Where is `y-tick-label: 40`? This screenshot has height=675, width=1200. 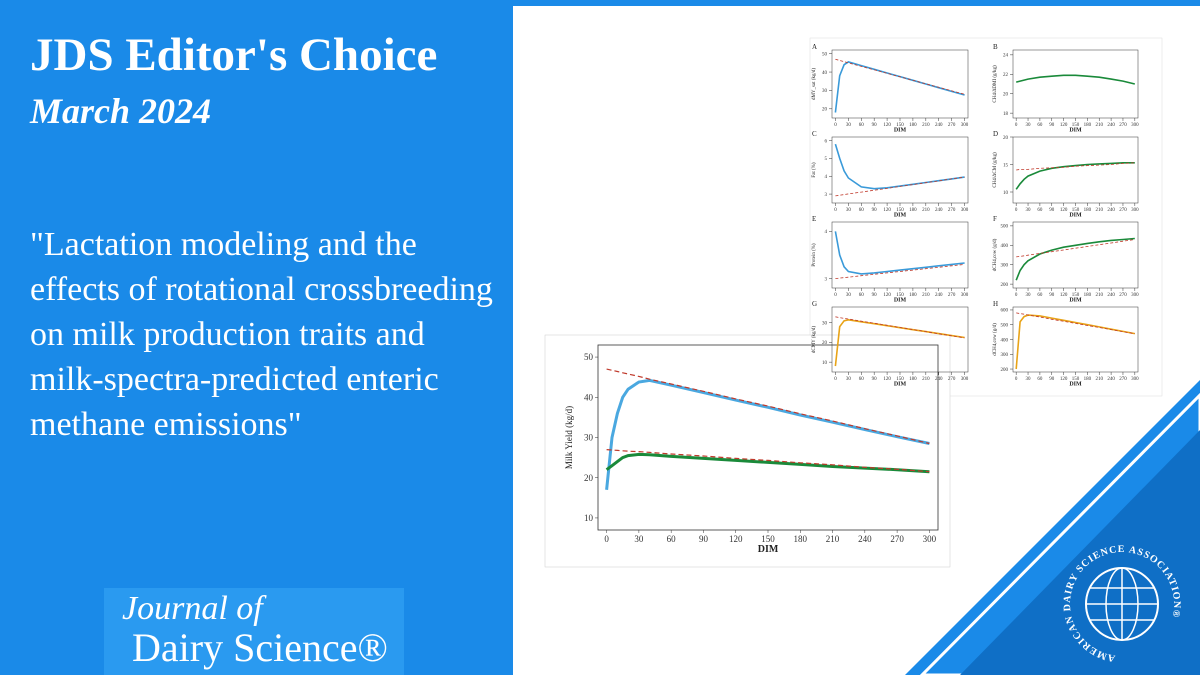 y-tick-label: 40 is located at coordinates (589, 397).